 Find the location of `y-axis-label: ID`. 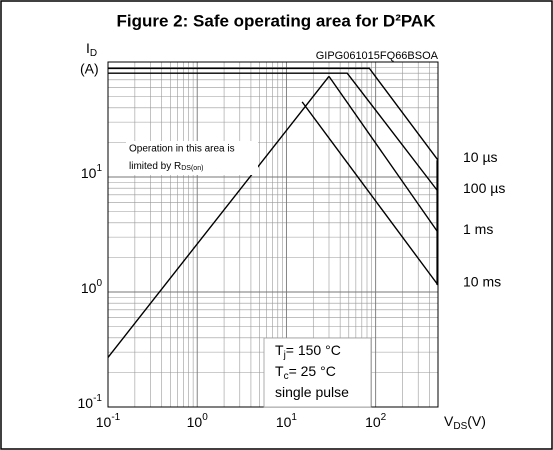

y-axis-label: ID is located at coordinates (91, 49).